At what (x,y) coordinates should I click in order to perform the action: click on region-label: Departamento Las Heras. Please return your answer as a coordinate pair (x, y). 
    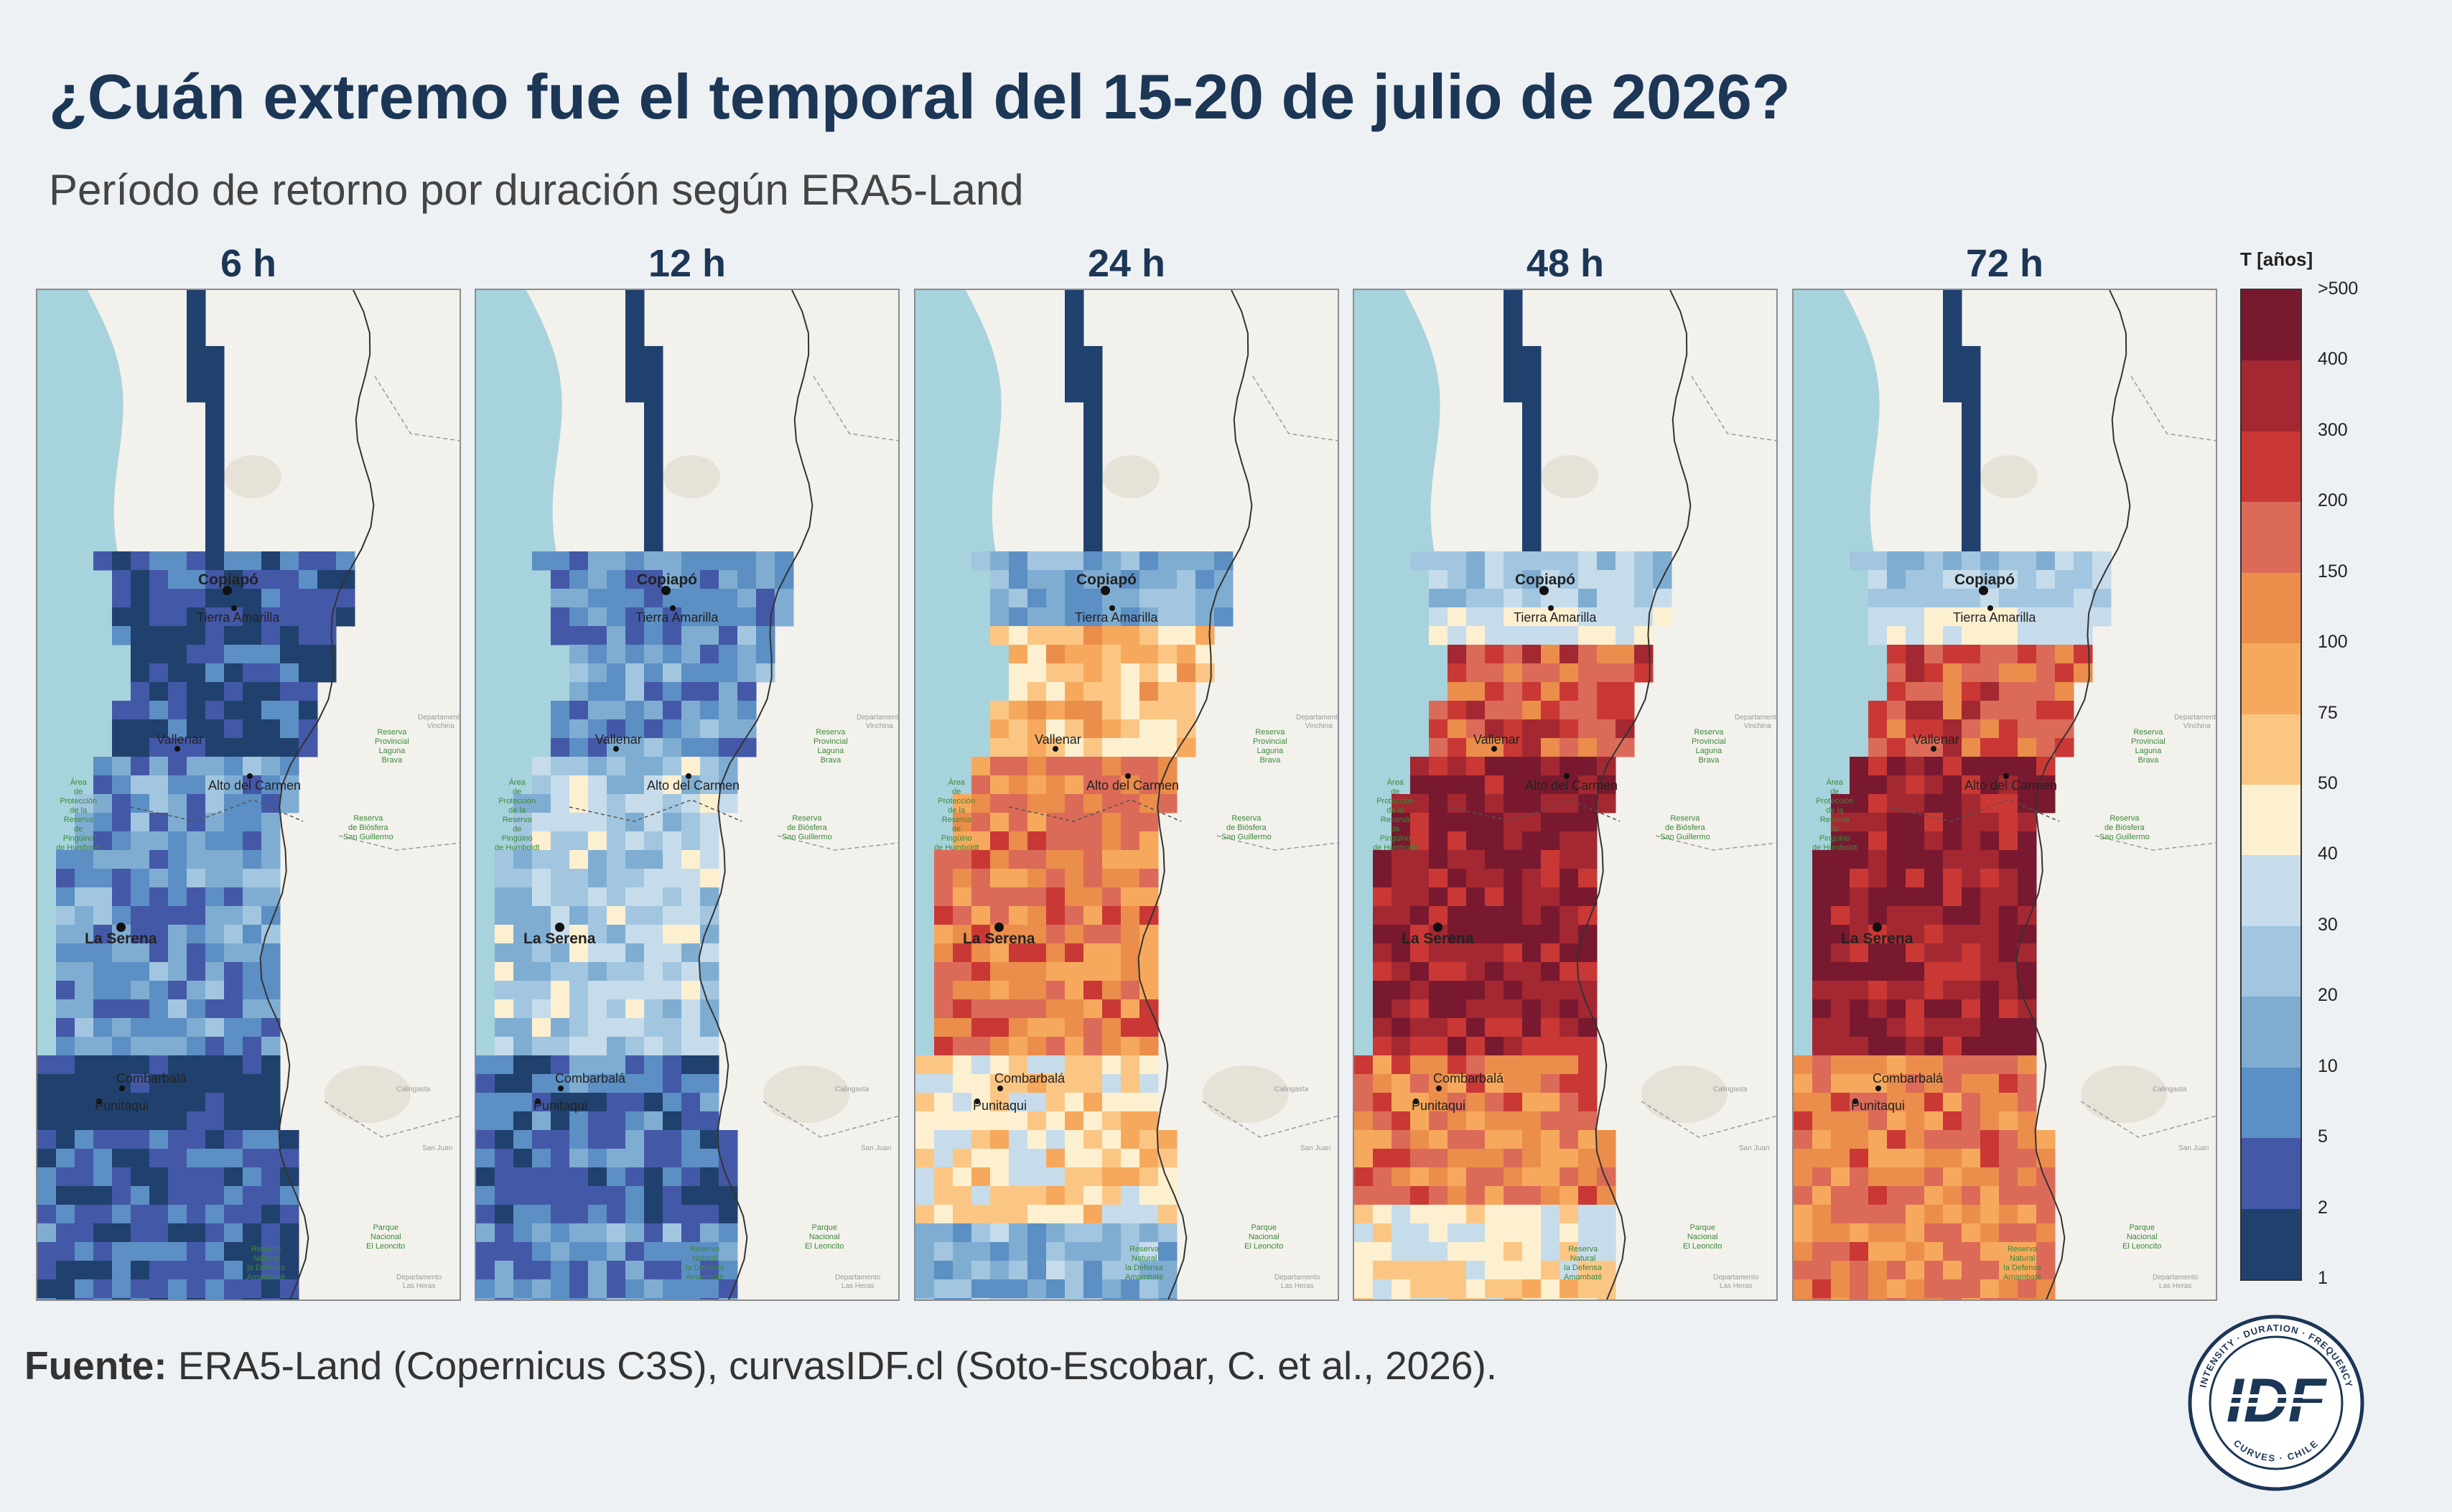
    Looking at the image, I should click on (419, 1282).